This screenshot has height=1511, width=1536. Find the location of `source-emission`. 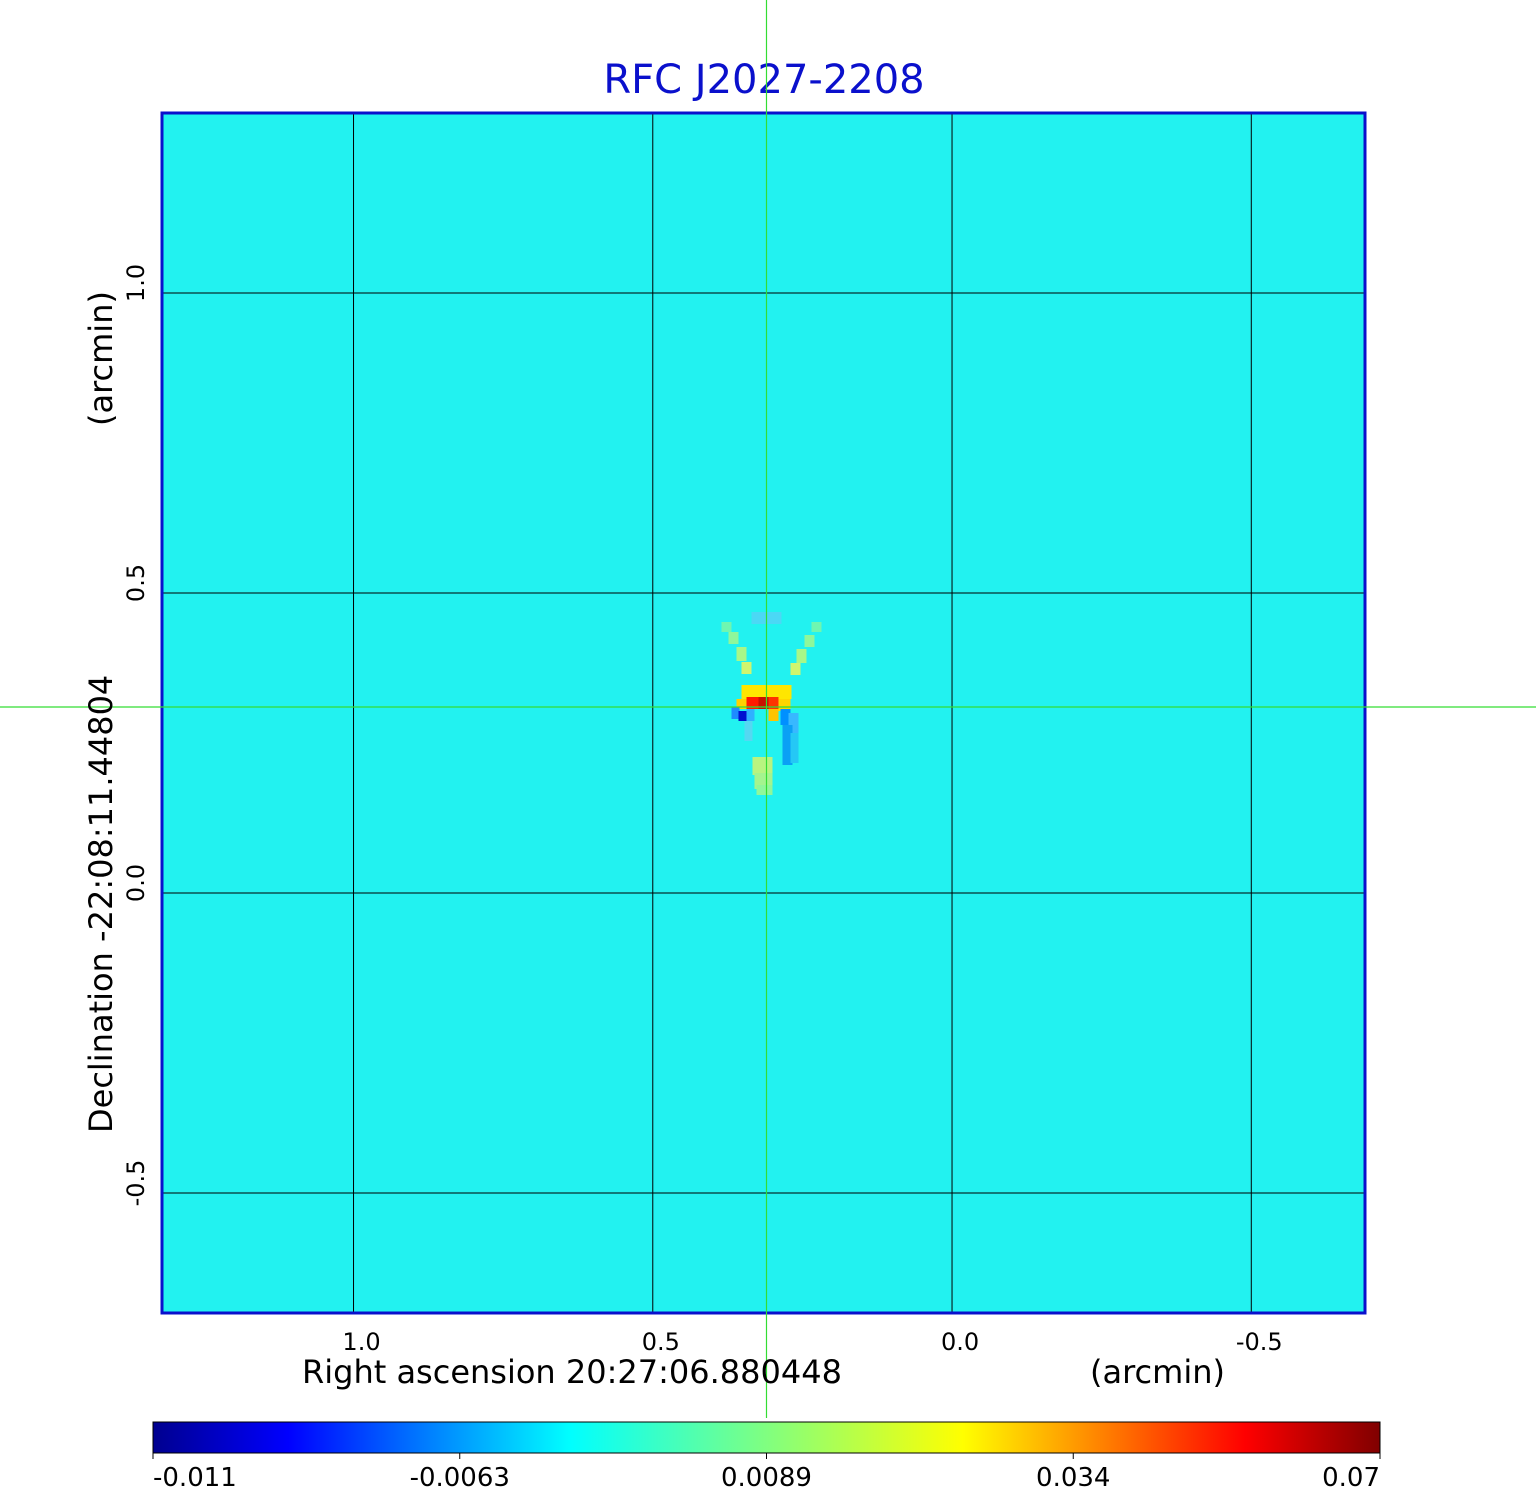

source-emission is located at coordinates (771, 703).